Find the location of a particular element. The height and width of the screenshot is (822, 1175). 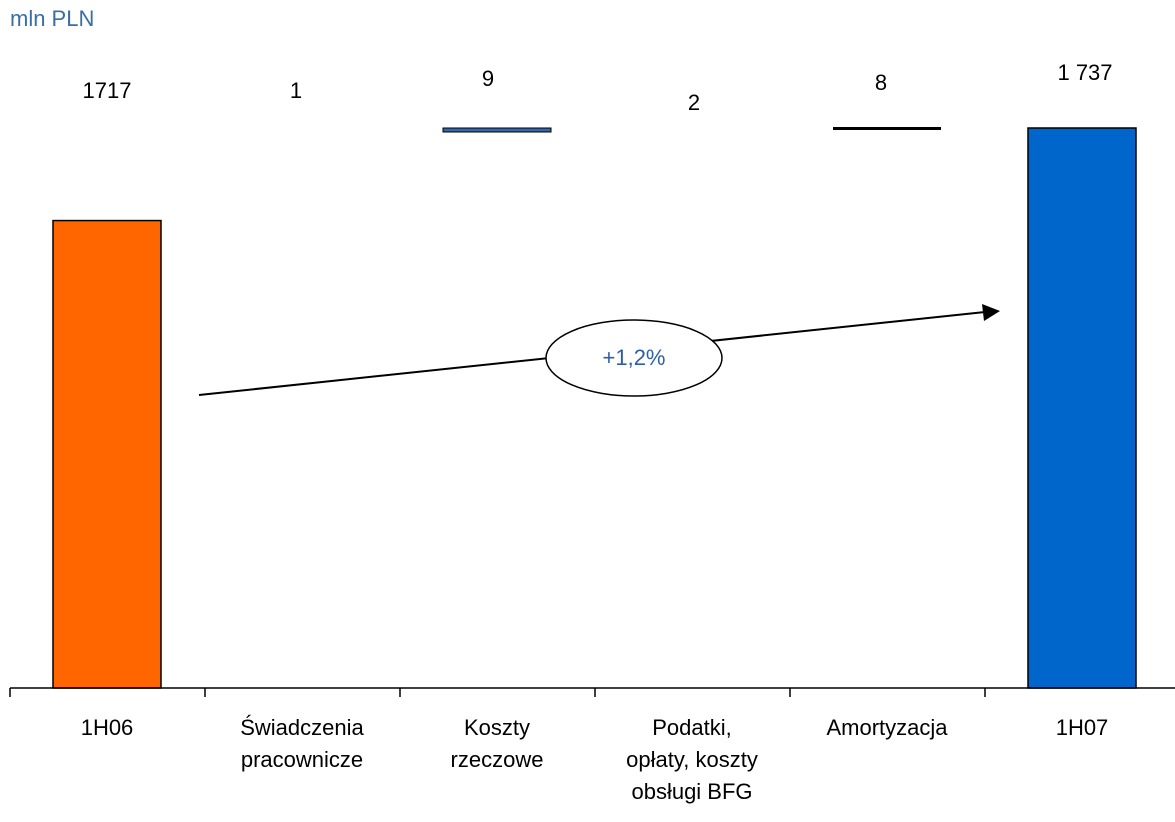

tick-label-koszty: Koszty rzeczowe is located at coordinates (497, 743).